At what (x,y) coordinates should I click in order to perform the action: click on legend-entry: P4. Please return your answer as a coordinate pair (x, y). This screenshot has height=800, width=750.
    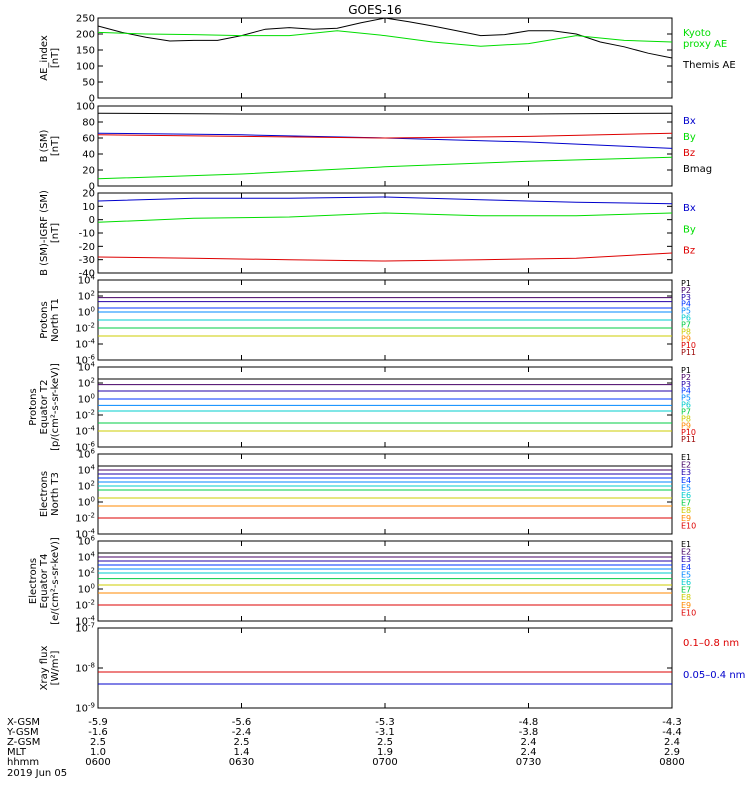
    Looking at the image, I should click on (686, 304).